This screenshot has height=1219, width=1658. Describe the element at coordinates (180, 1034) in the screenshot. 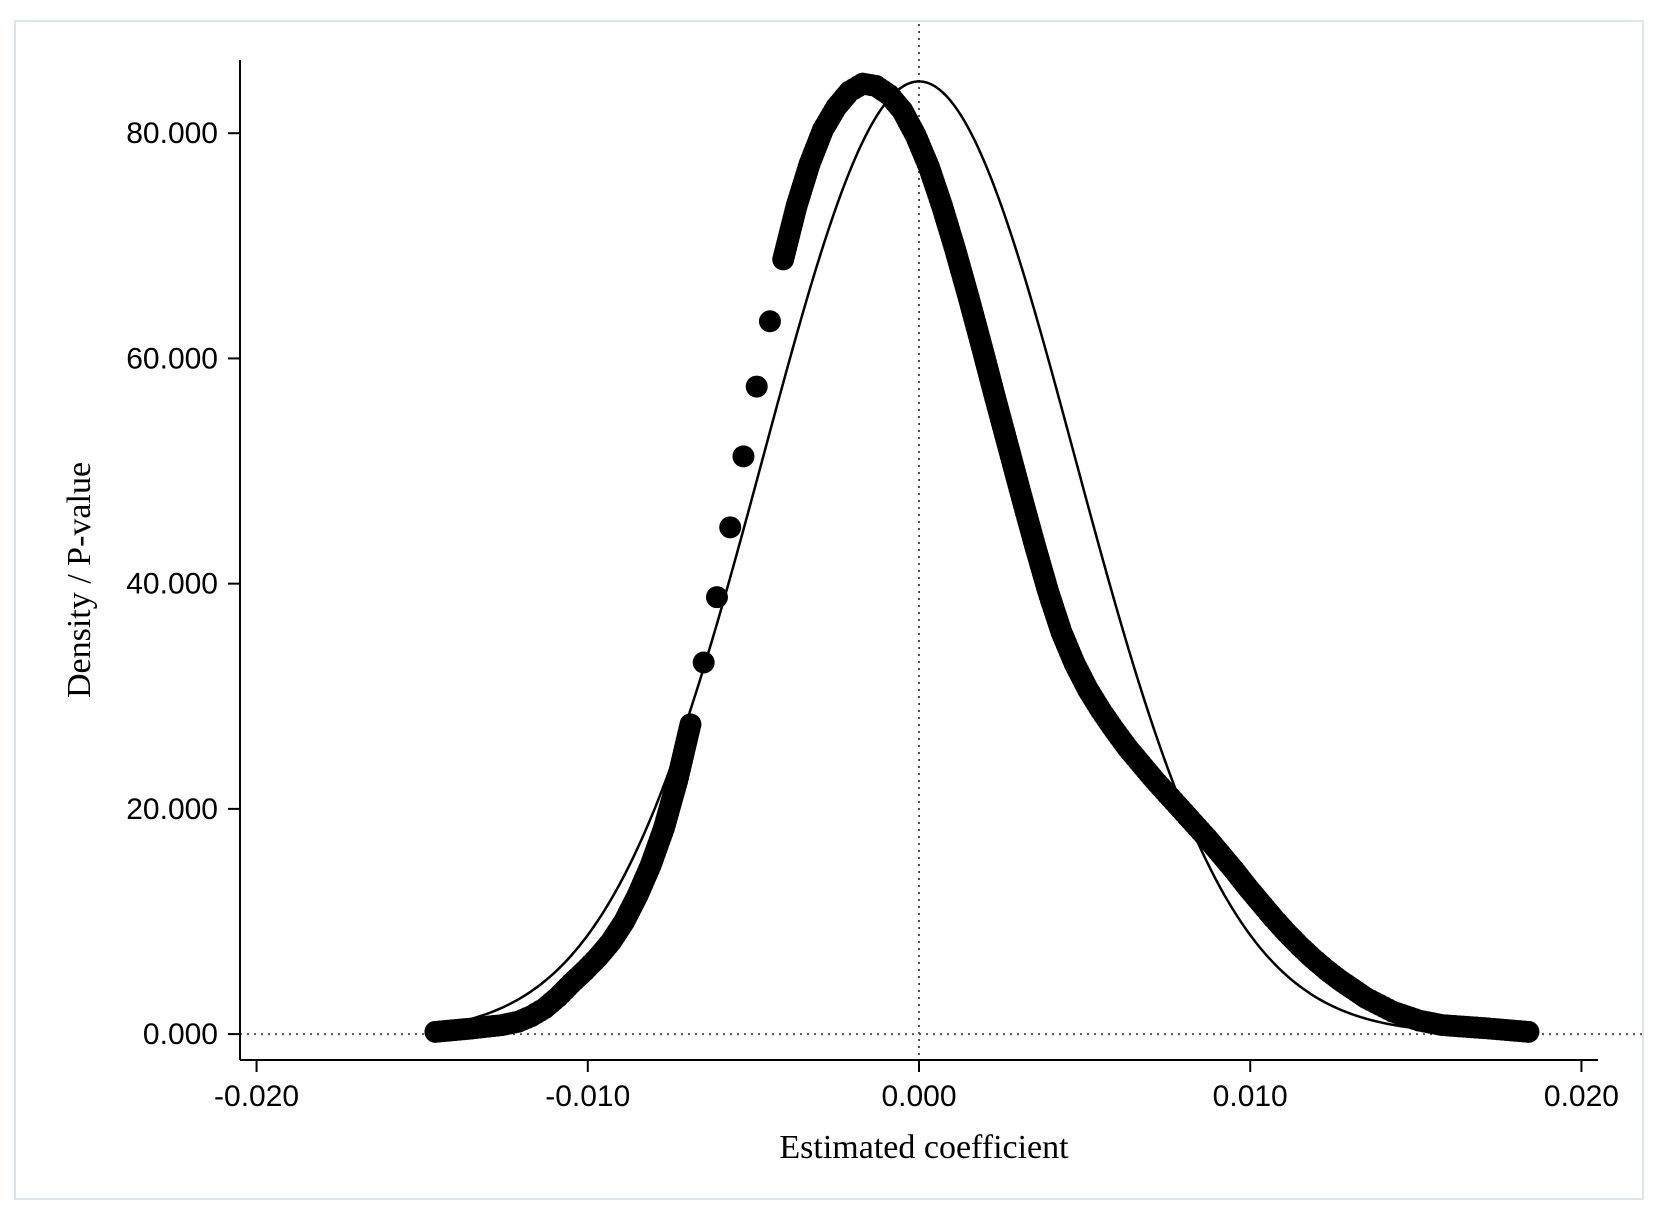

I see `y-tick-label: 0.000` at that location.